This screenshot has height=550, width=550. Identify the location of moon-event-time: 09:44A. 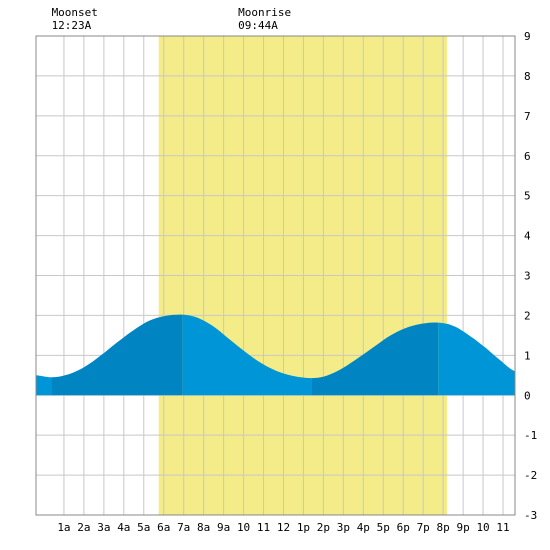
(258, 25).